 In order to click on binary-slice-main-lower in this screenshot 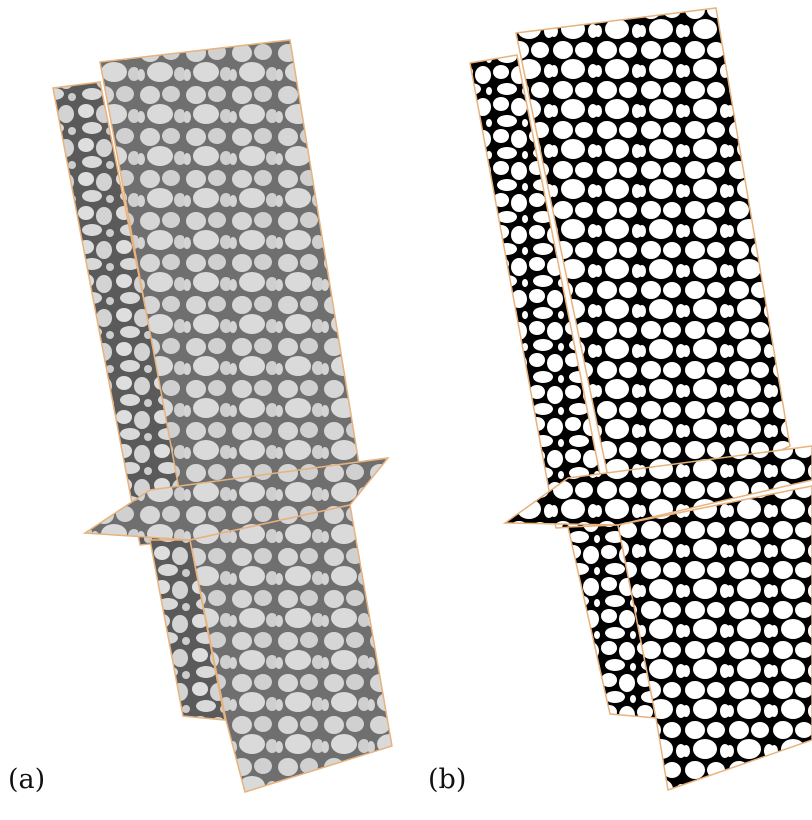, I will do `click(714, 638)`.